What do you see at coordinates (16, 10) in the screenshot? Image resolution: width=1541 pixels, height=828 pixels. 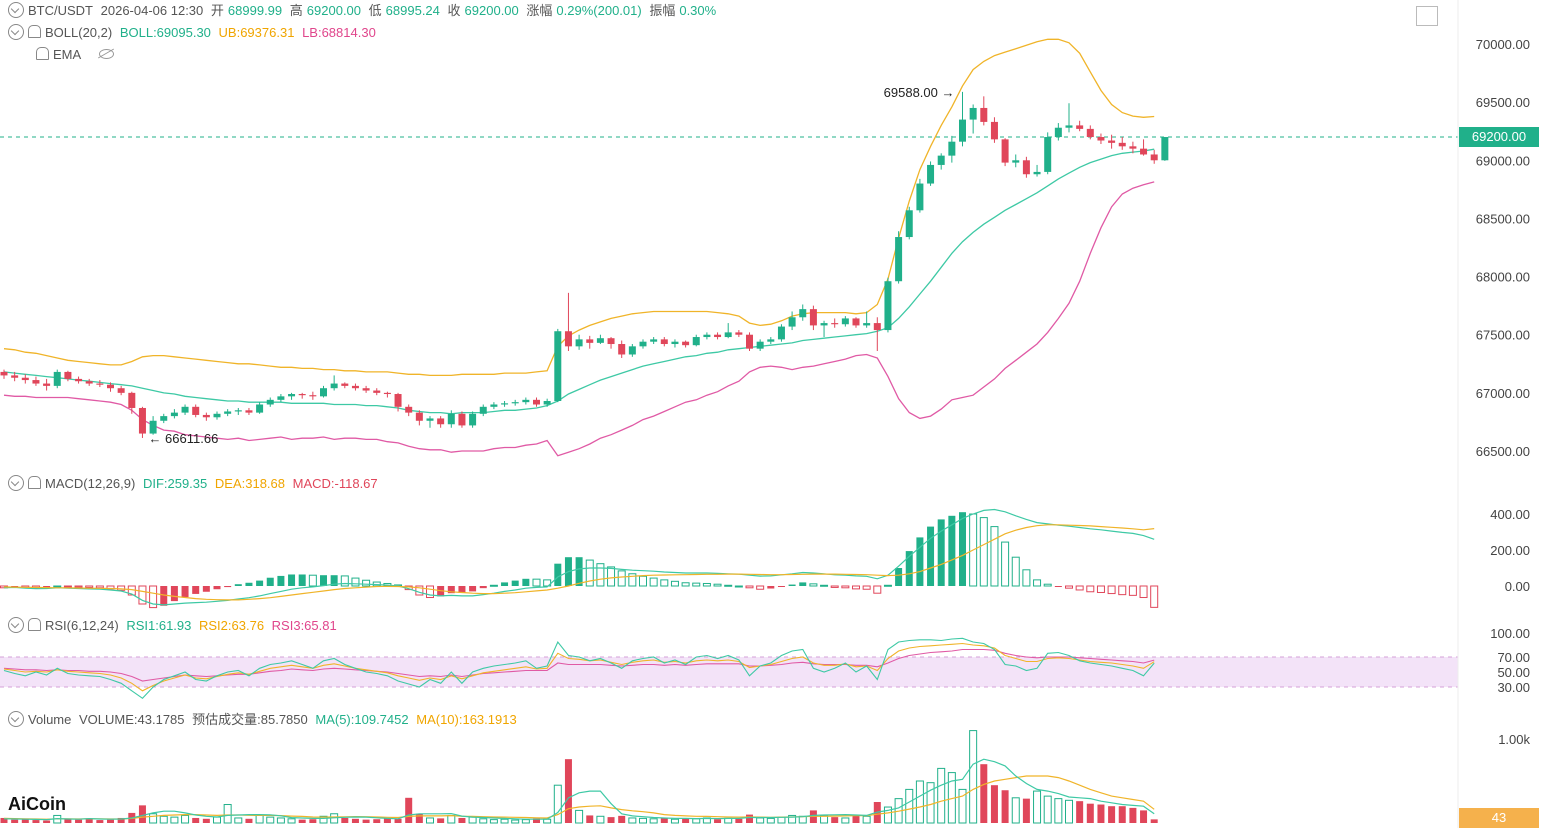 I see `collapse-toggle-icon` at bounding box center [16, 10].